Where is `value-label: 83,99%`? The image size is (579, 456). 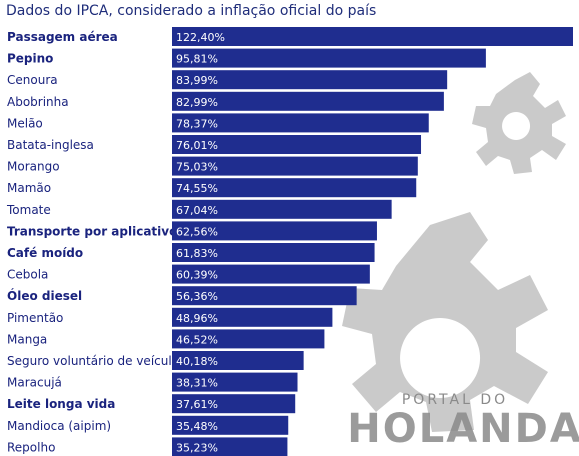 value-label: 83,99% is located at coordinates (197, 80).